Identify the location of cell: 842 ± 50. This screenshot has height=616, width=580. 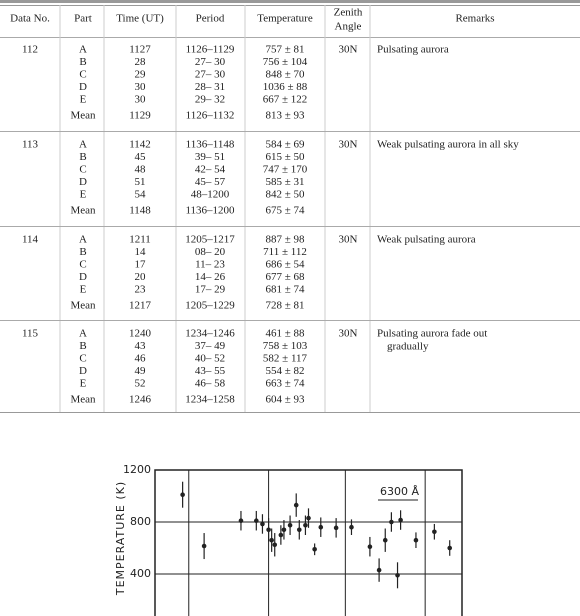
(285, 195).